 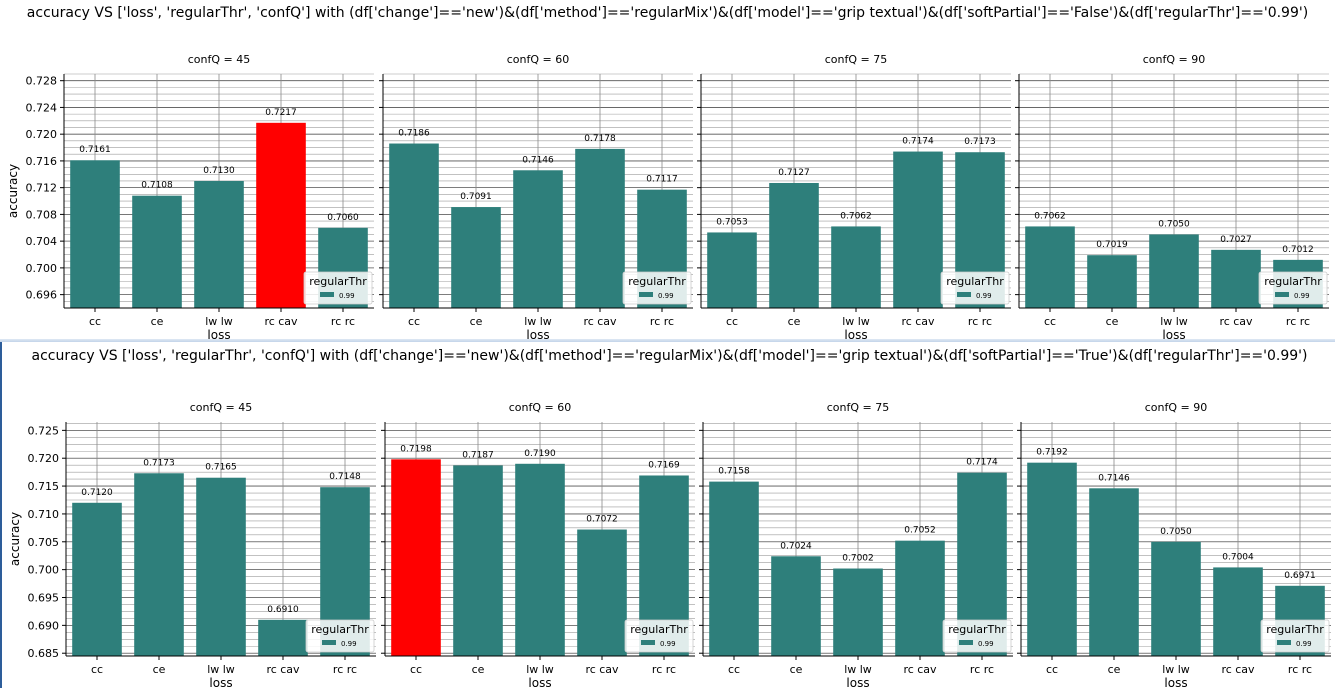 What do you see at coordinates (42, 81) in the screenshot?
I see `y-tick-label: 0.728` at bounding box center [42, 81].